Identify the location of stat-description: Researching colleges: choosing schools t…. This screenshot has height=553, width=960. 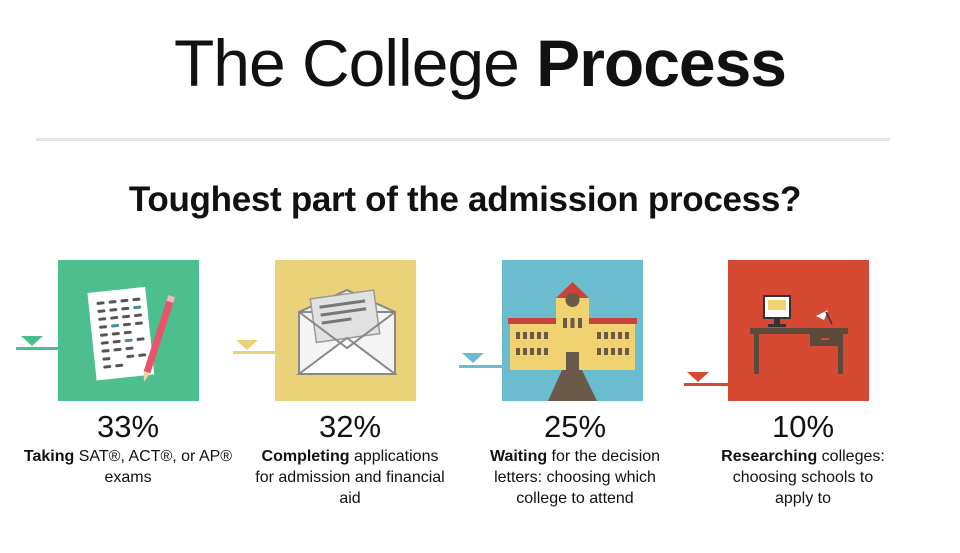
(803, 477).